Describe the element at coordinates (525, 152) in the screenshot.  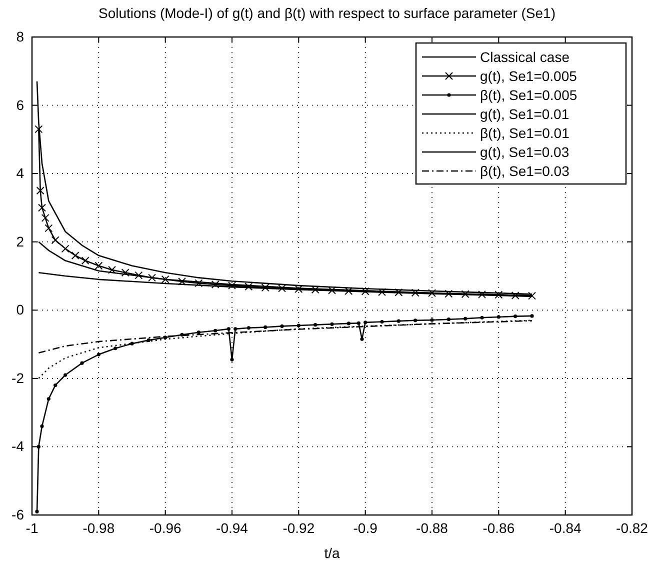
I see `legend-label: g(t), Se1=0.03` at that location.